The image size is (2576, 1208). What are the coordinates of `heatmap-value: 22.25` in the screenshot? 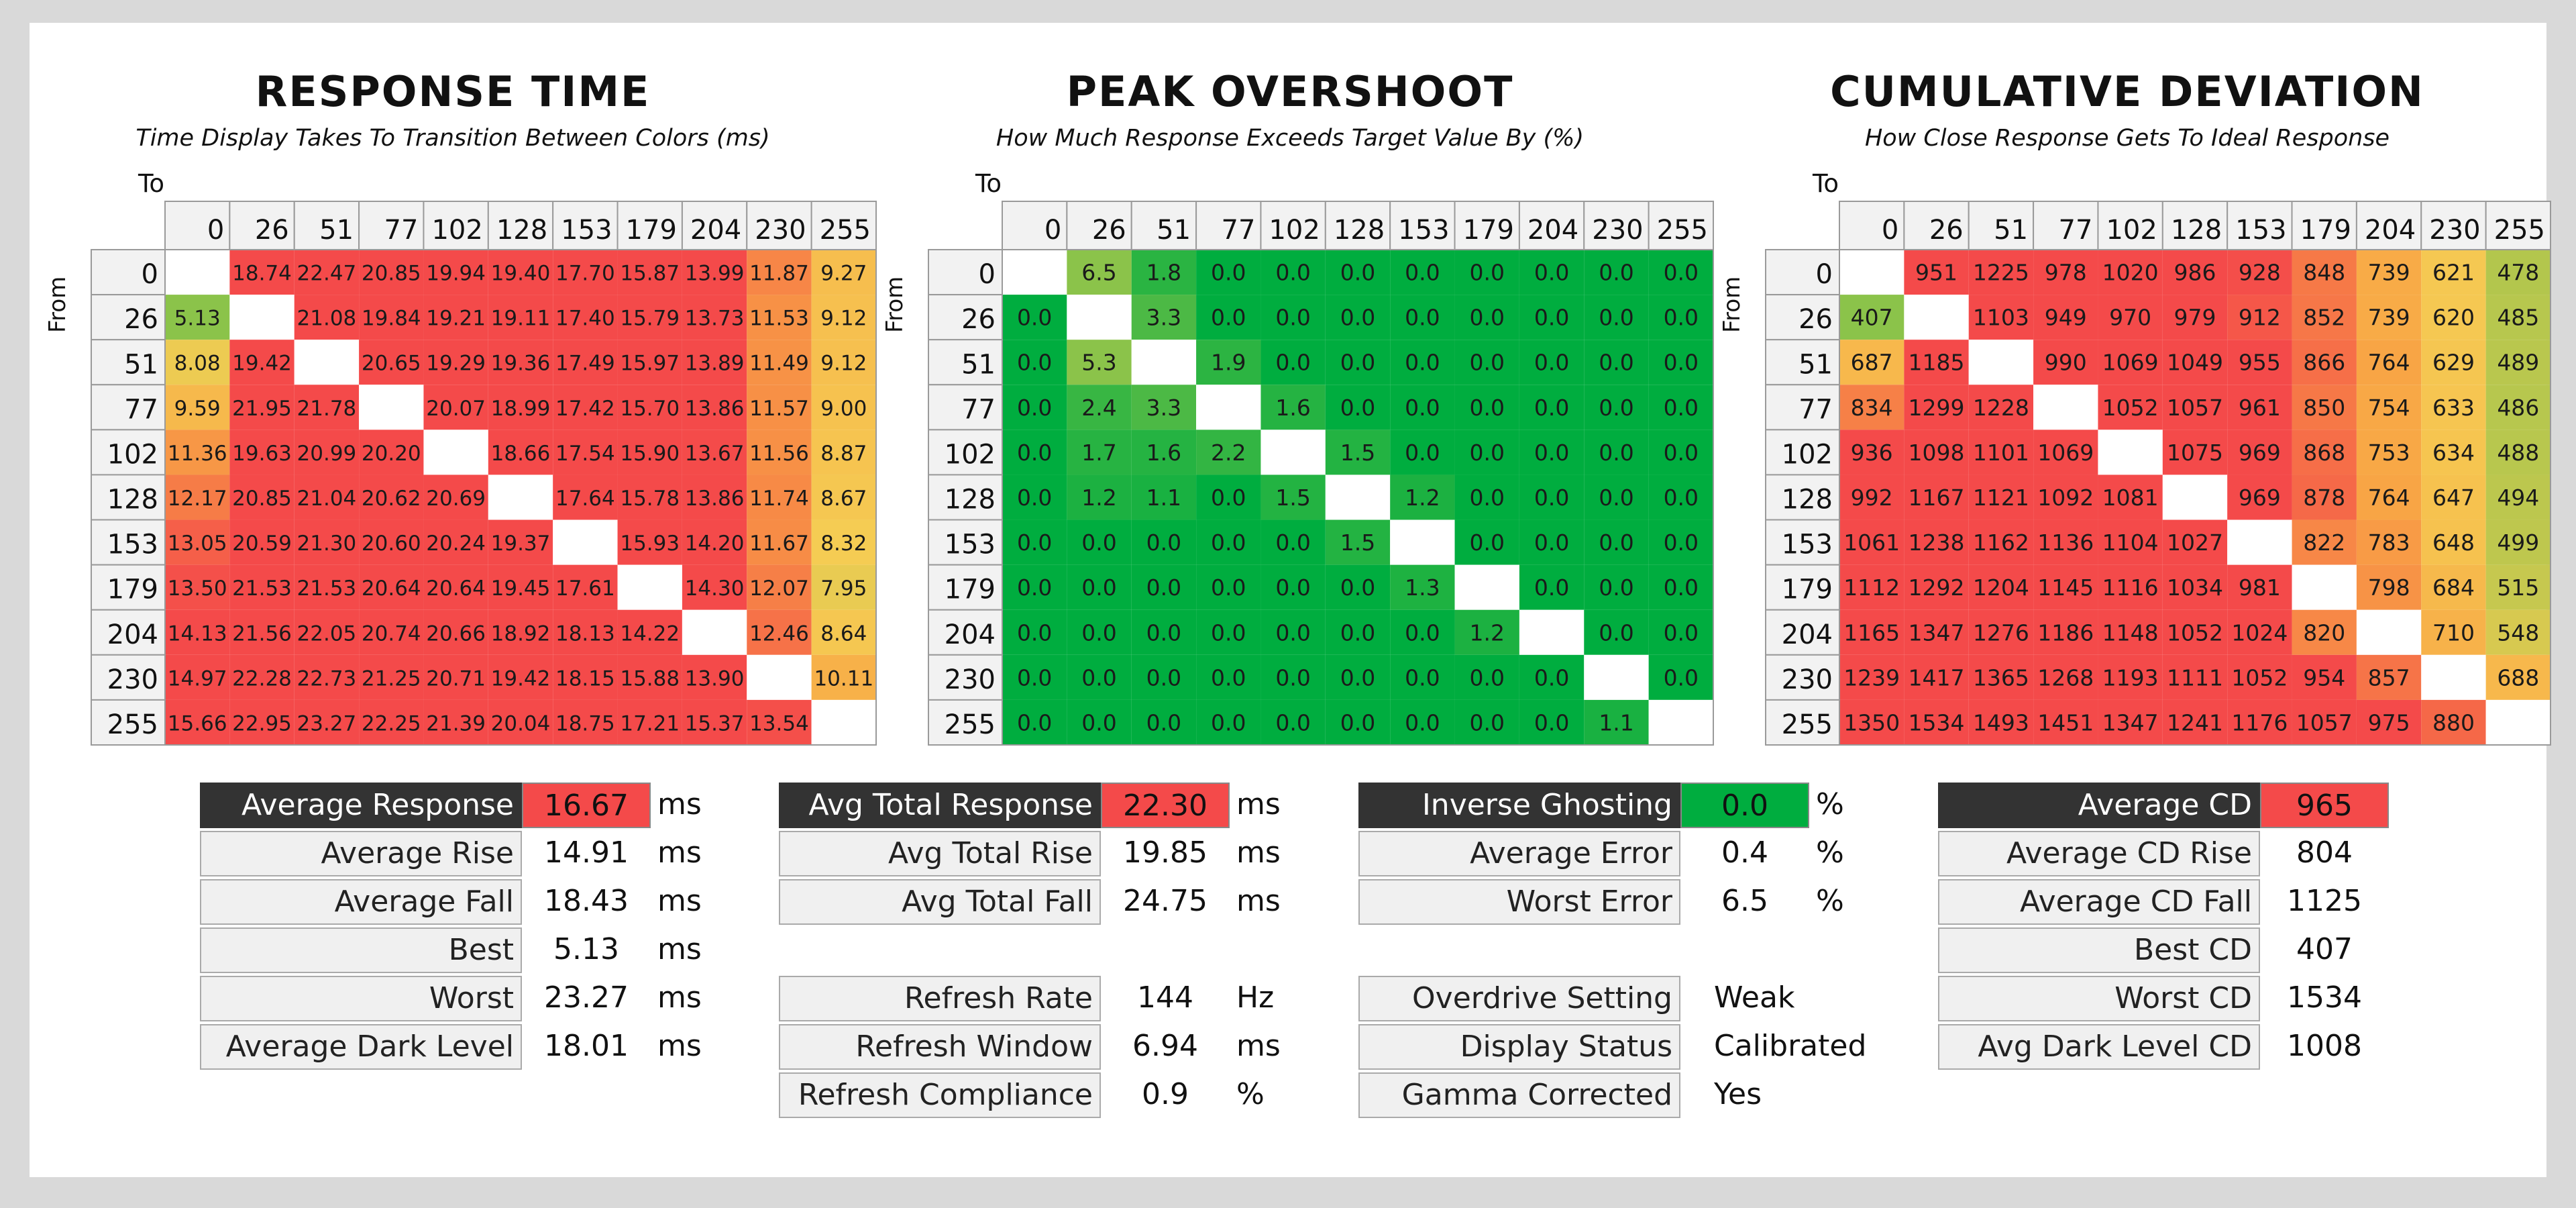 It's located at (391, 723).